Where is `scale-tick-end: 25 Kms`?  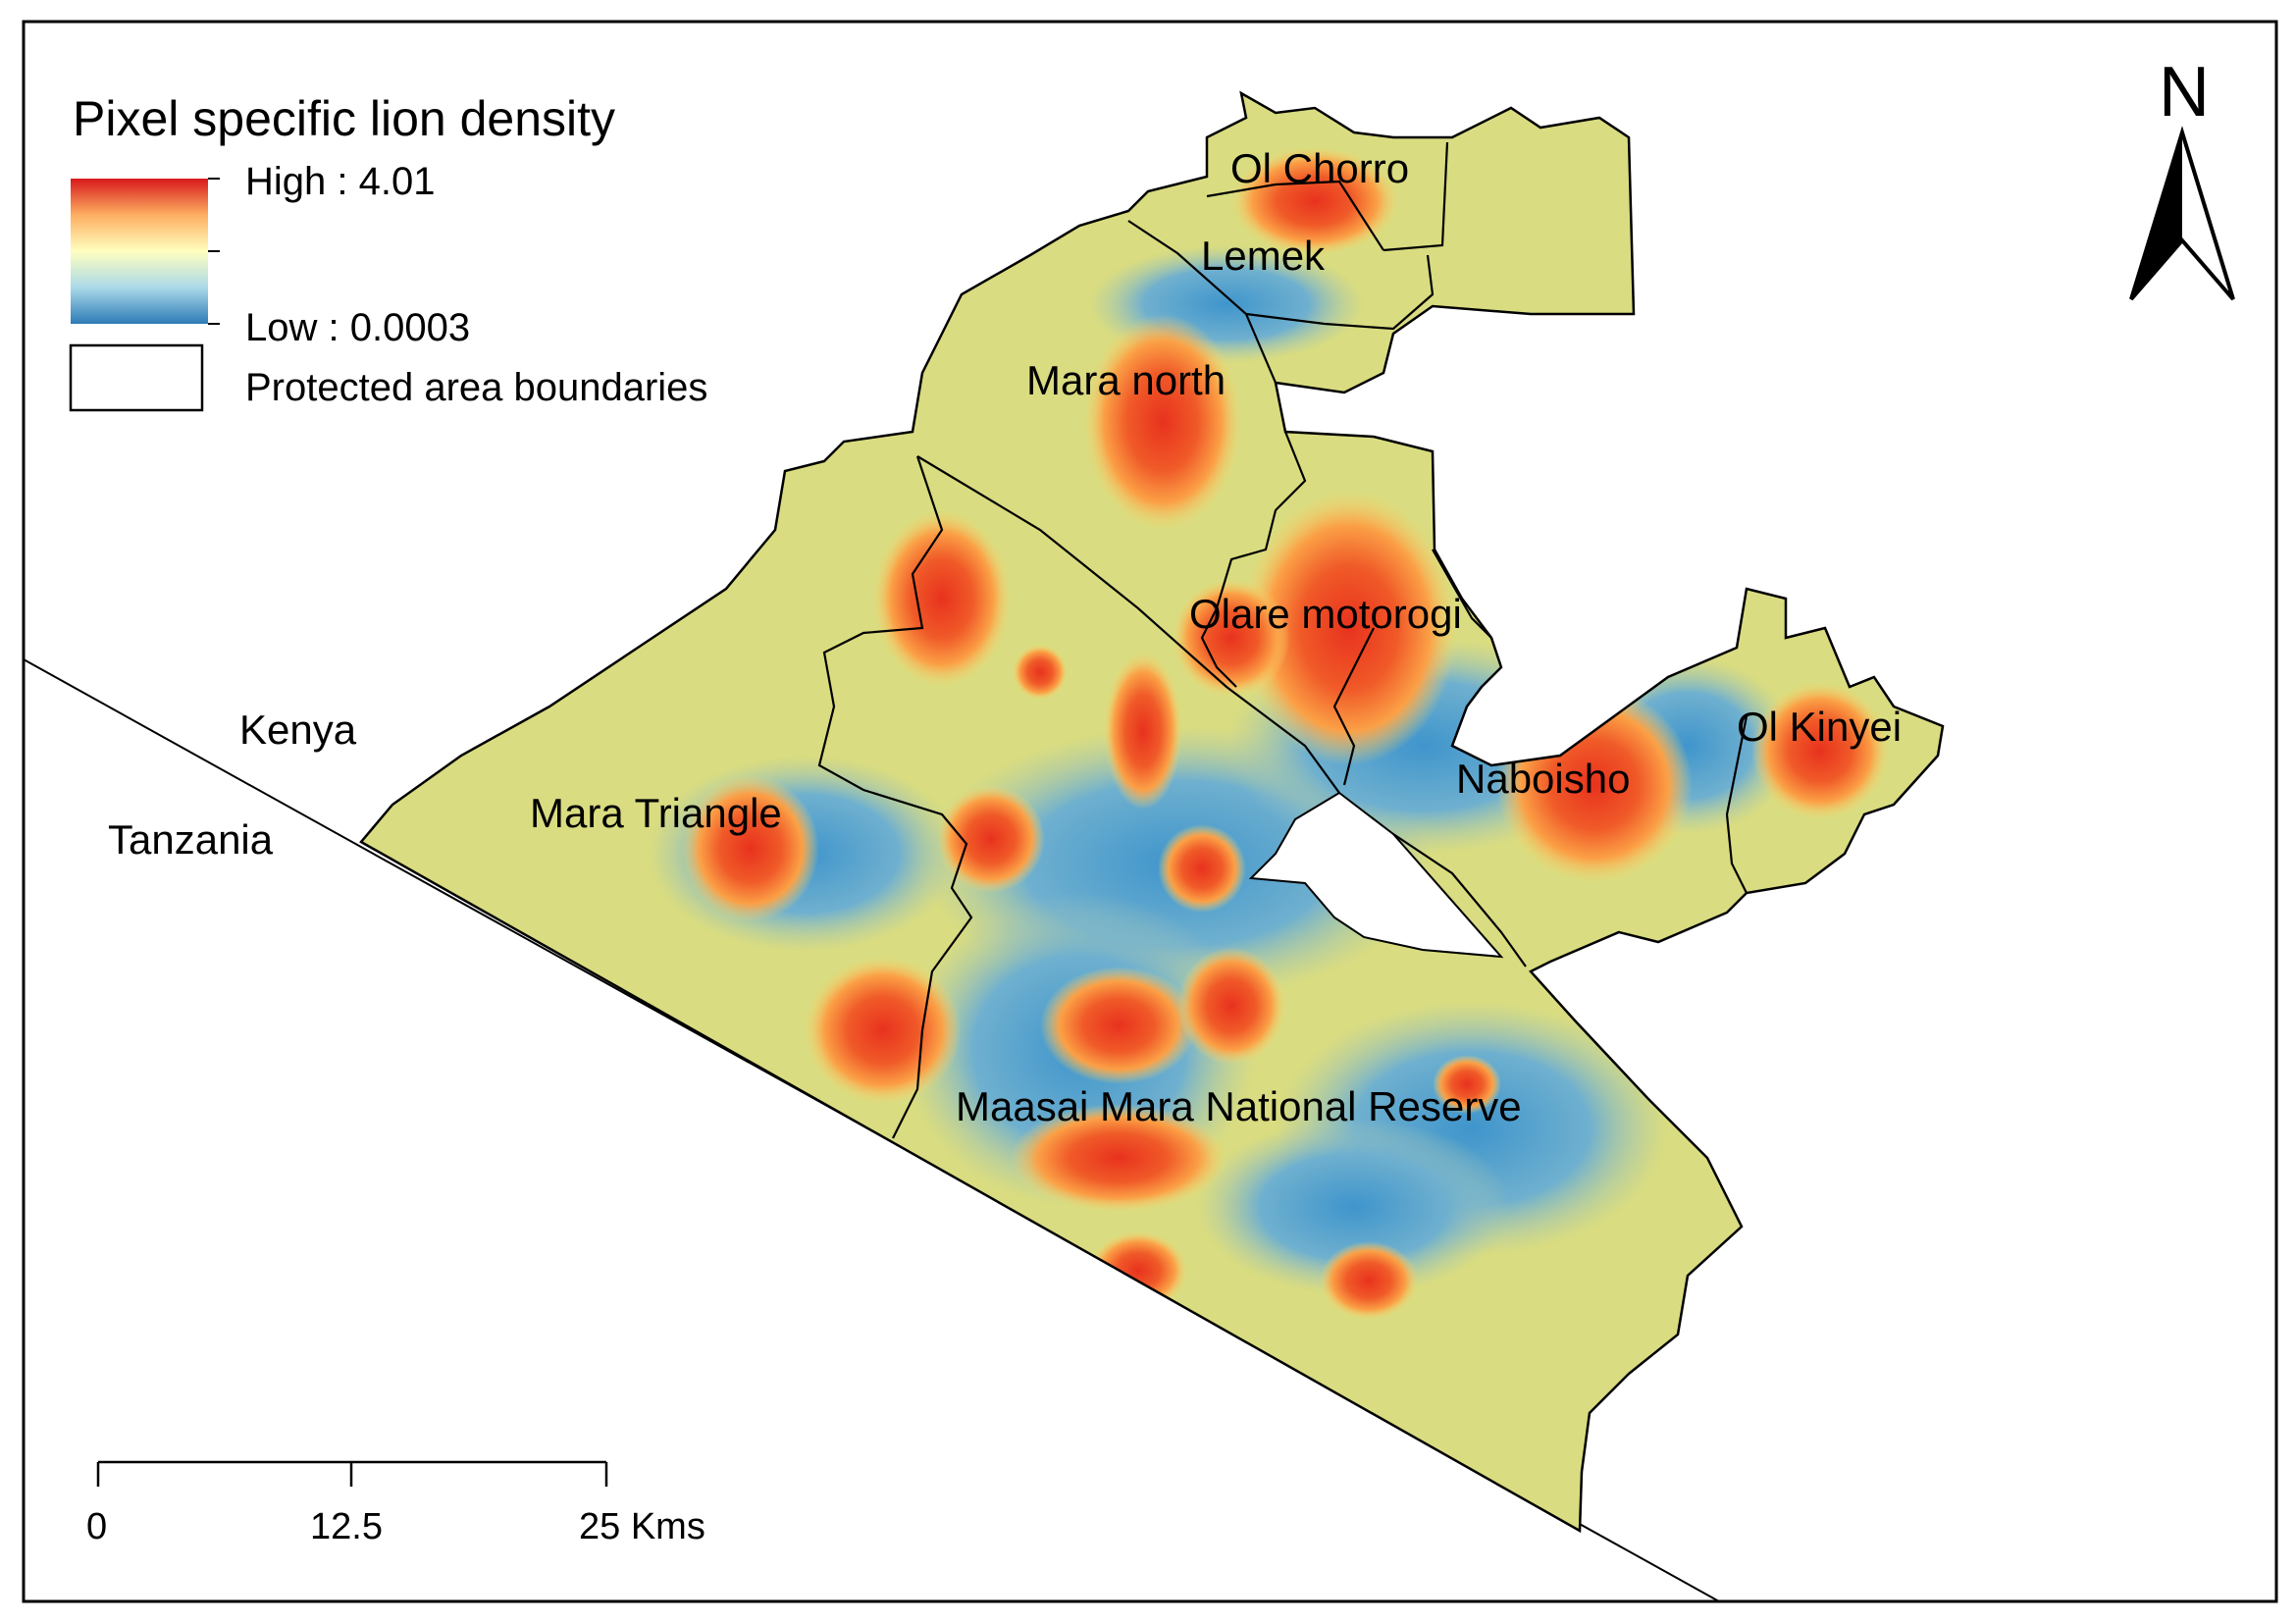 scale-tick-end: 25 Kms is located at coordinates (642, 1526).